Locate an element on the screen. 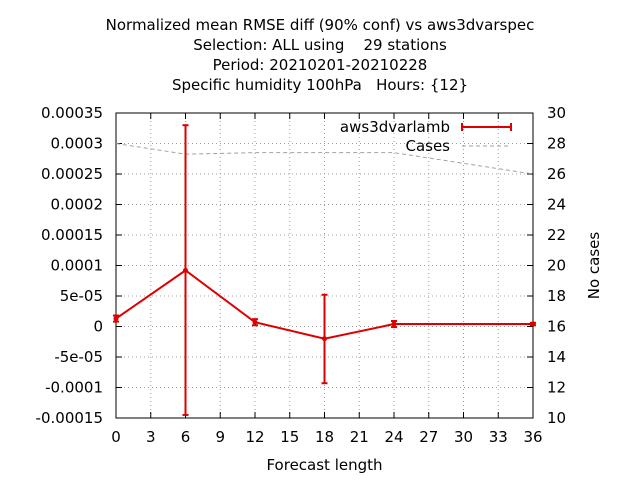  y-tick-label: 0.0001 is located at coordinates (77, 266).